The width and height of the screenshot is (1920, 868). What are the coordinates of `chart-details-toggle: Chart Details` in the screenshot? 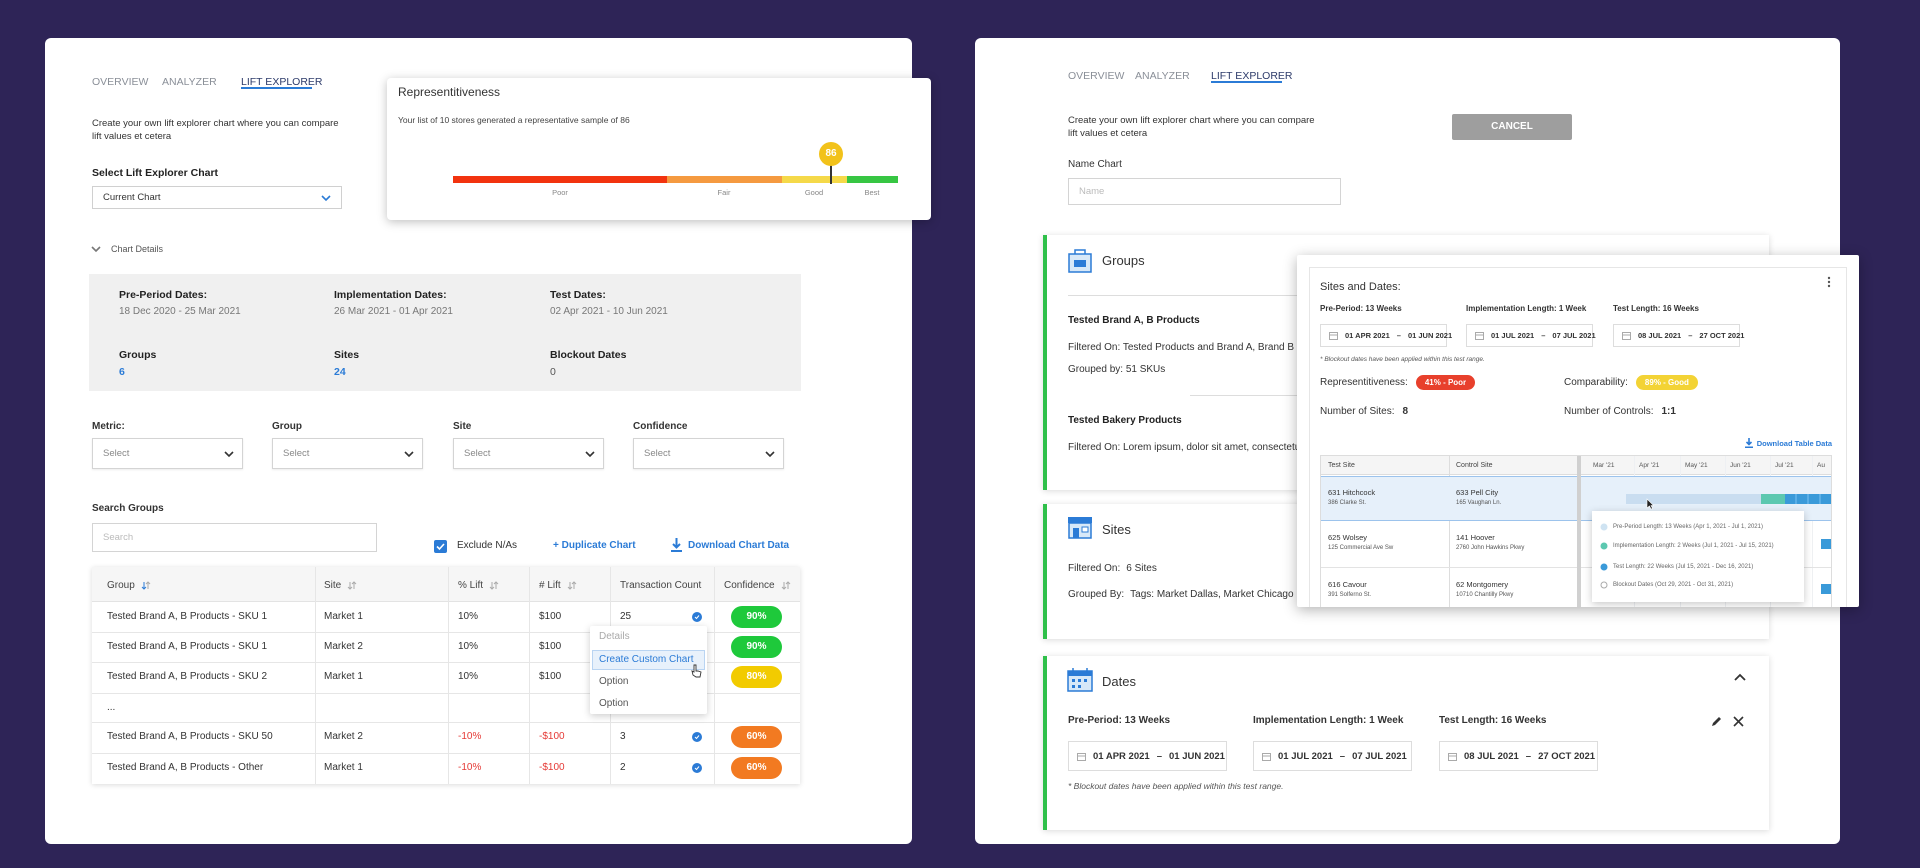 It's located at (137, 249).